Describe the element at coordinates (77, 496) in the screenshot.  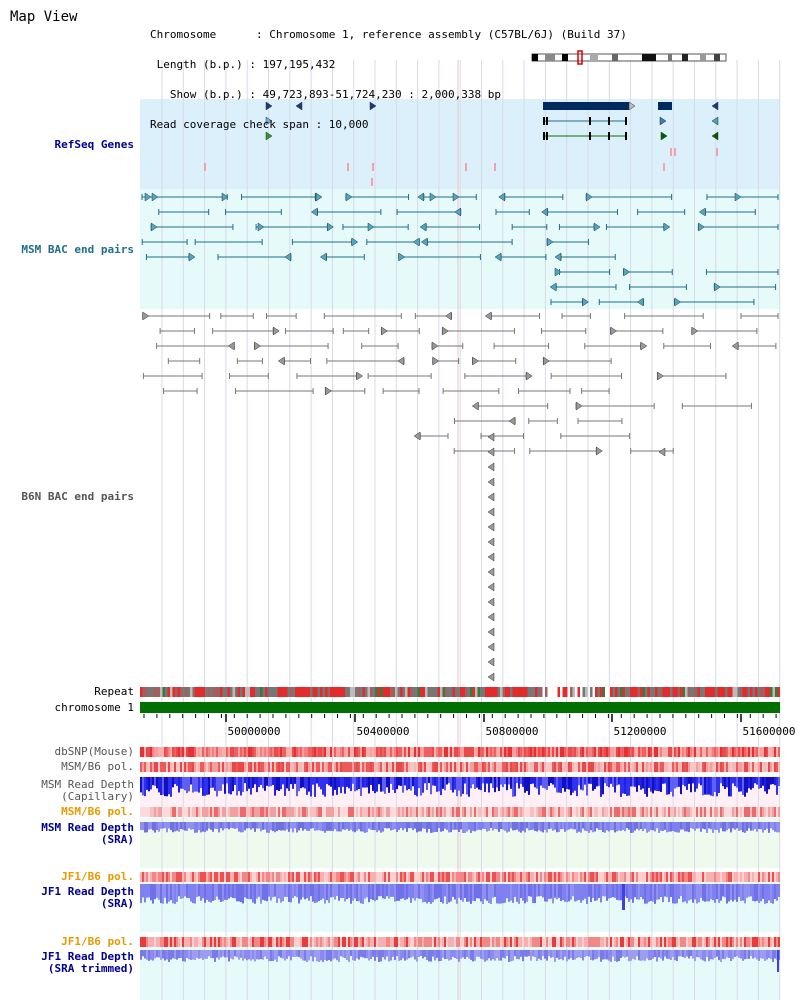
I see `track-label-b6n-bac: B6N BAC end pairs` at that location.